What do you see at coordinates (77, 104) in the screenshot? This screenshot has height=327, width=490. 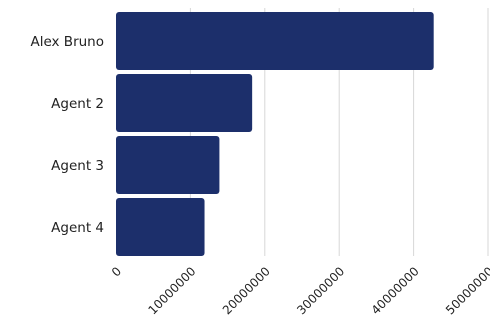 I see `category-label: Agent 2` at bounding box center [77, 104].